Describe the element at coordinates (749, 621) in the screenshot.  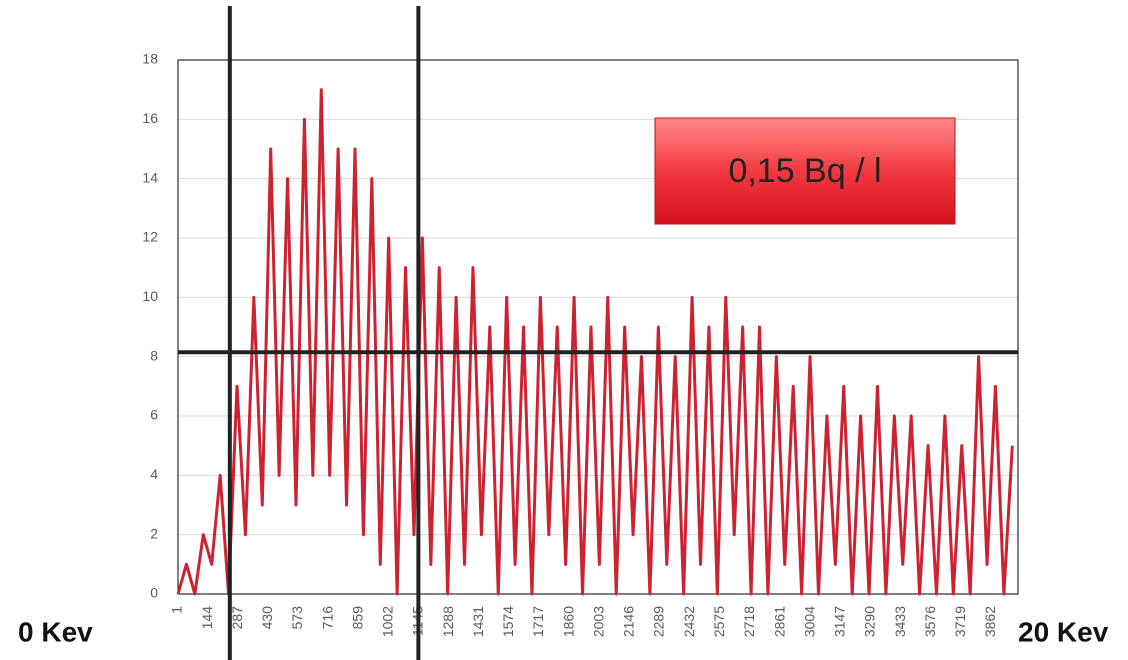
I see `x-tick-label: 2718` at that location.